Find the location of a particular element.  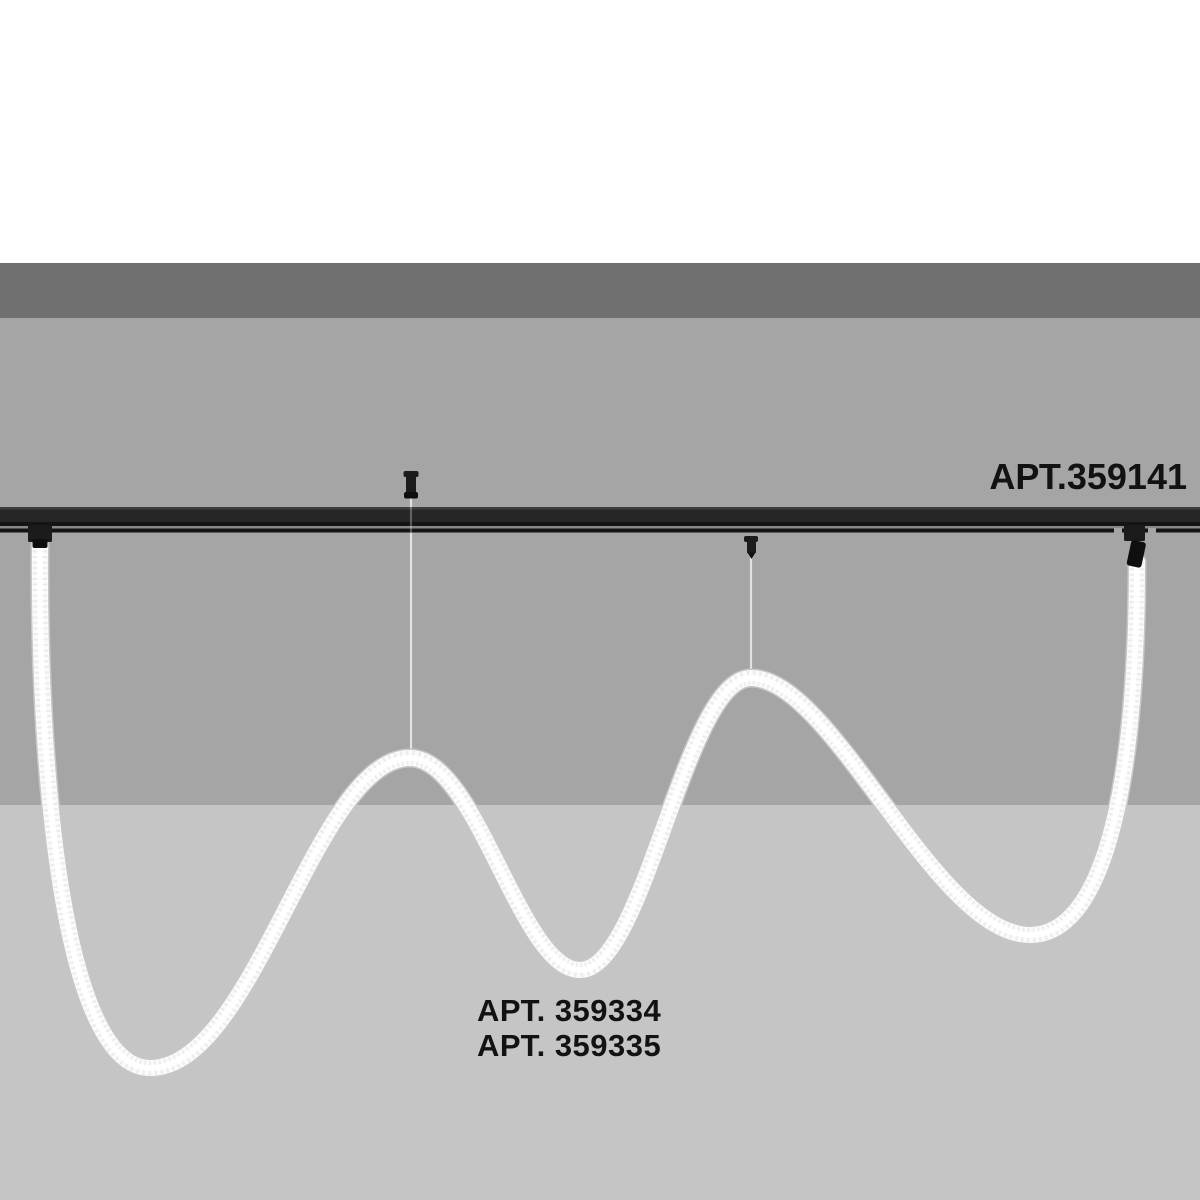

rope-ferrule-tilted is located at coordinates (1136, 554).